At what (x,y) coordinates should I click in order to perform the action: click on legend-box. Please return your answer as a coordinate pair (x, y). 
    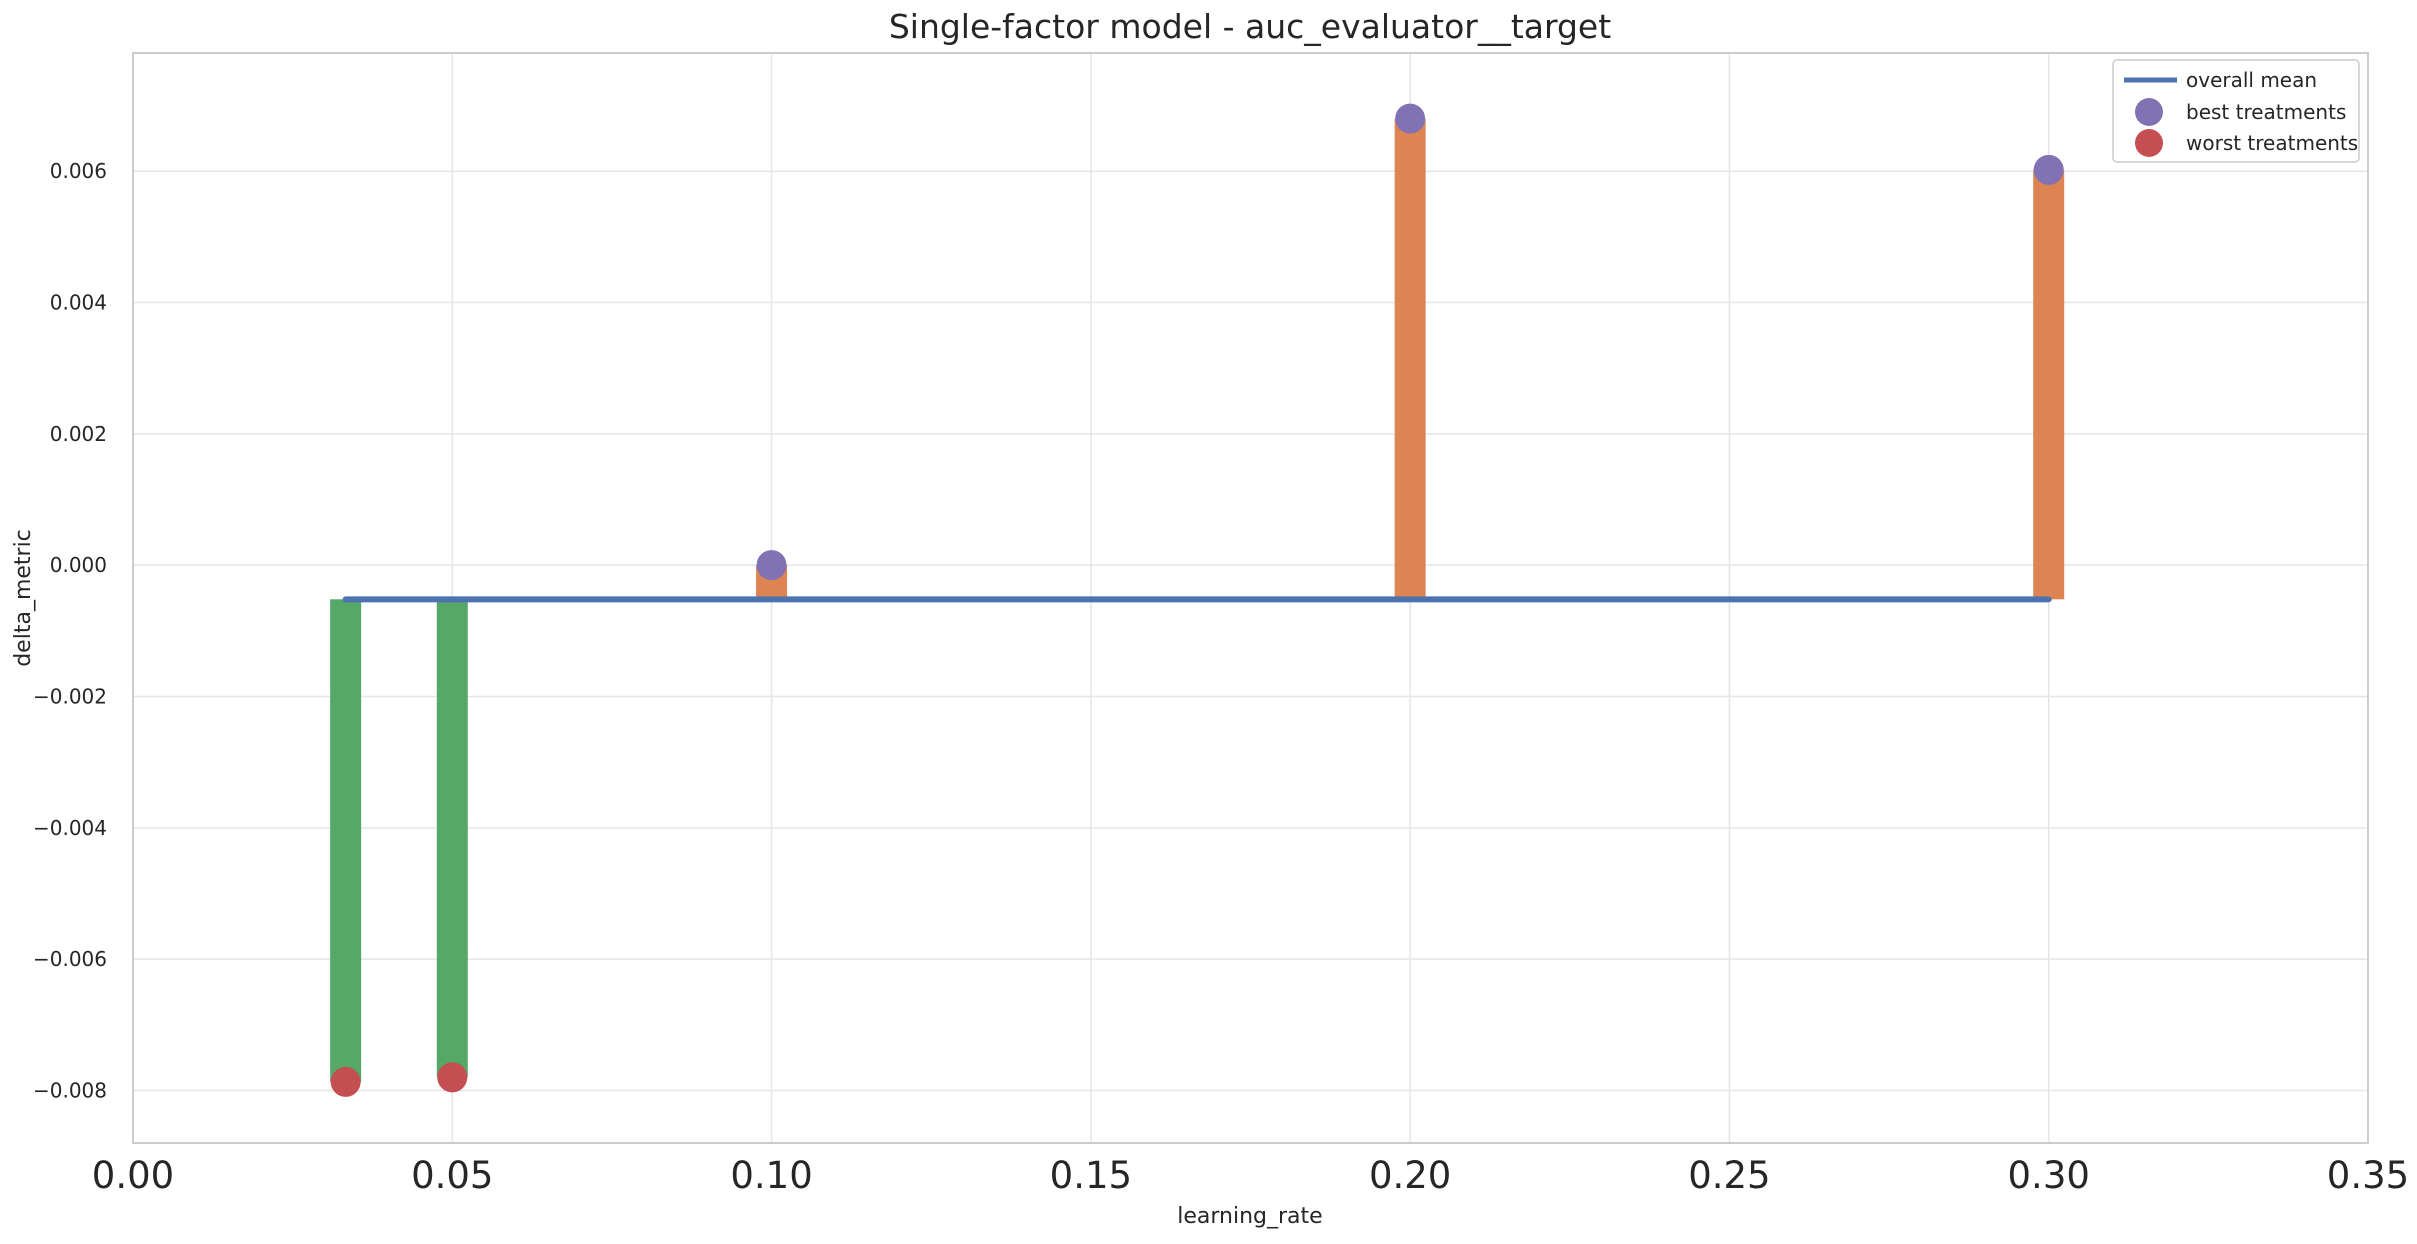
    Looking at the image, I should click on (2236, 111).